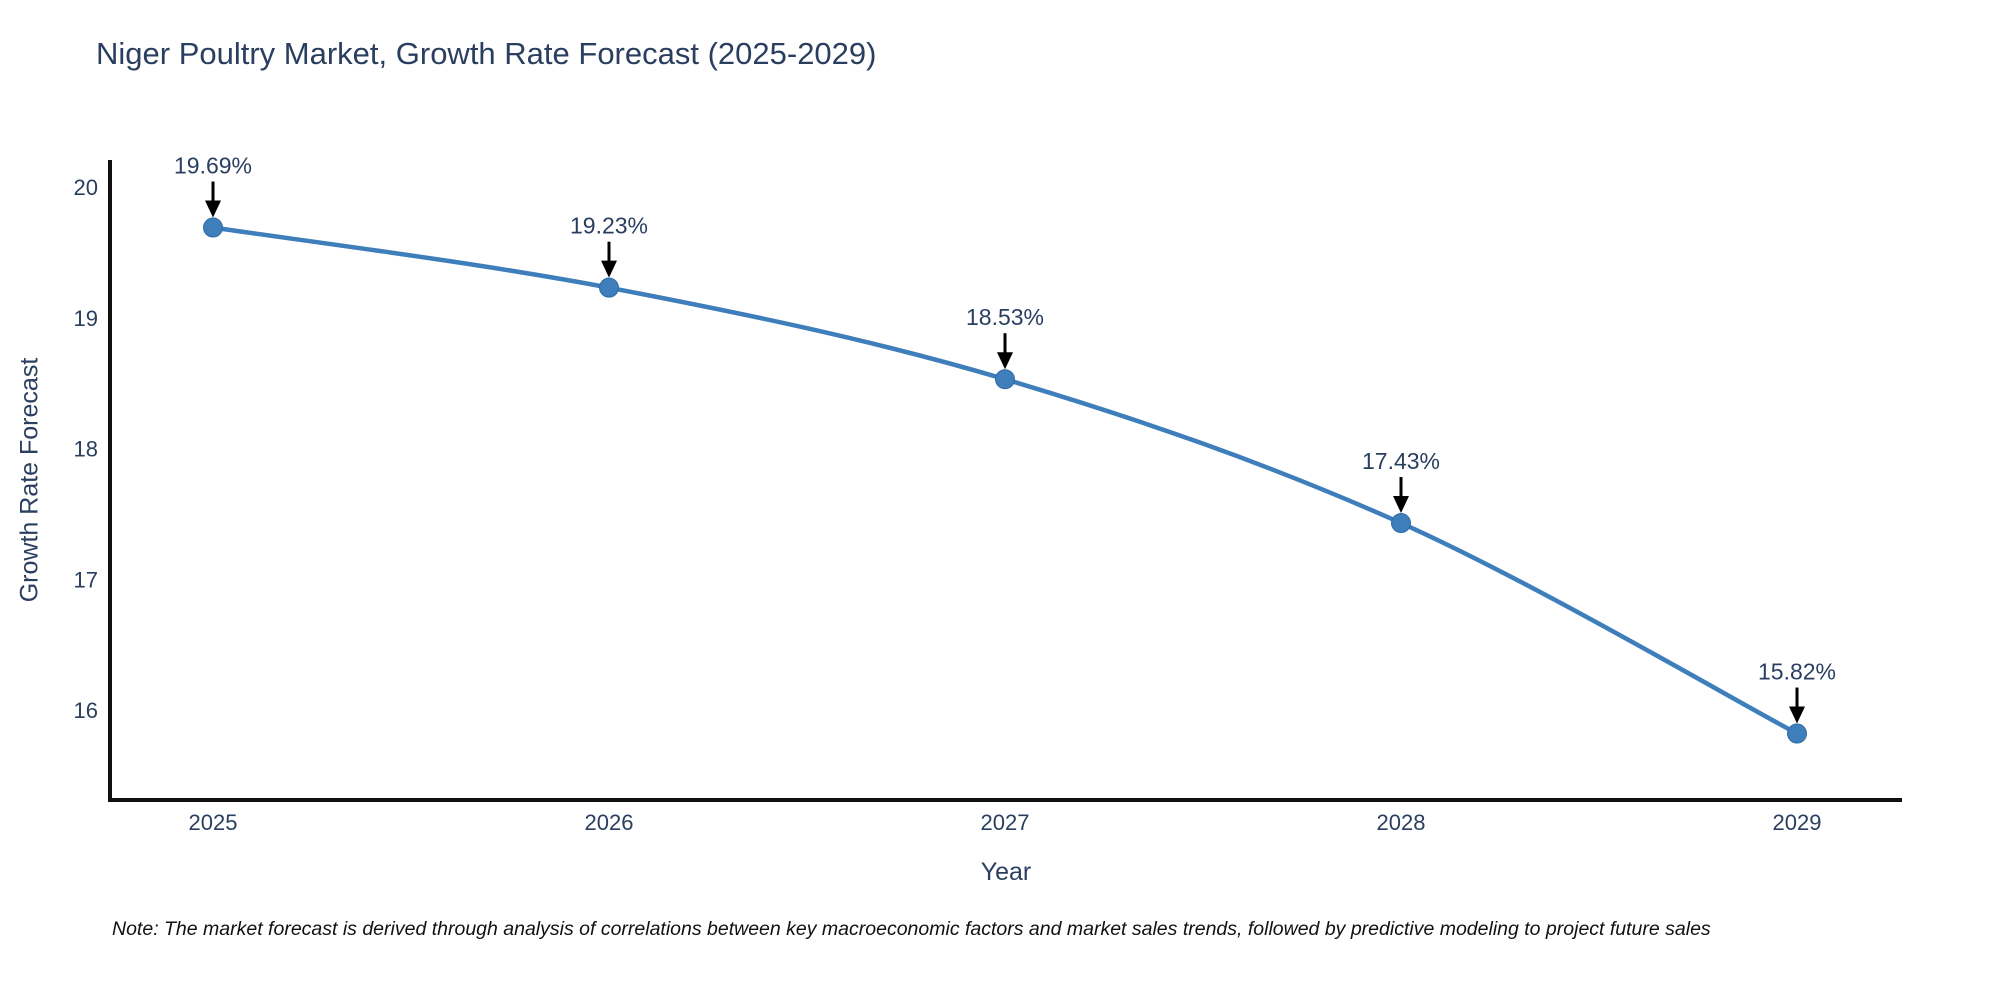 The image size is (2000, 1000). Describe the element at coordinates (1401, 461) in the screenshot. I see `data-label: 17.43%` at that location.